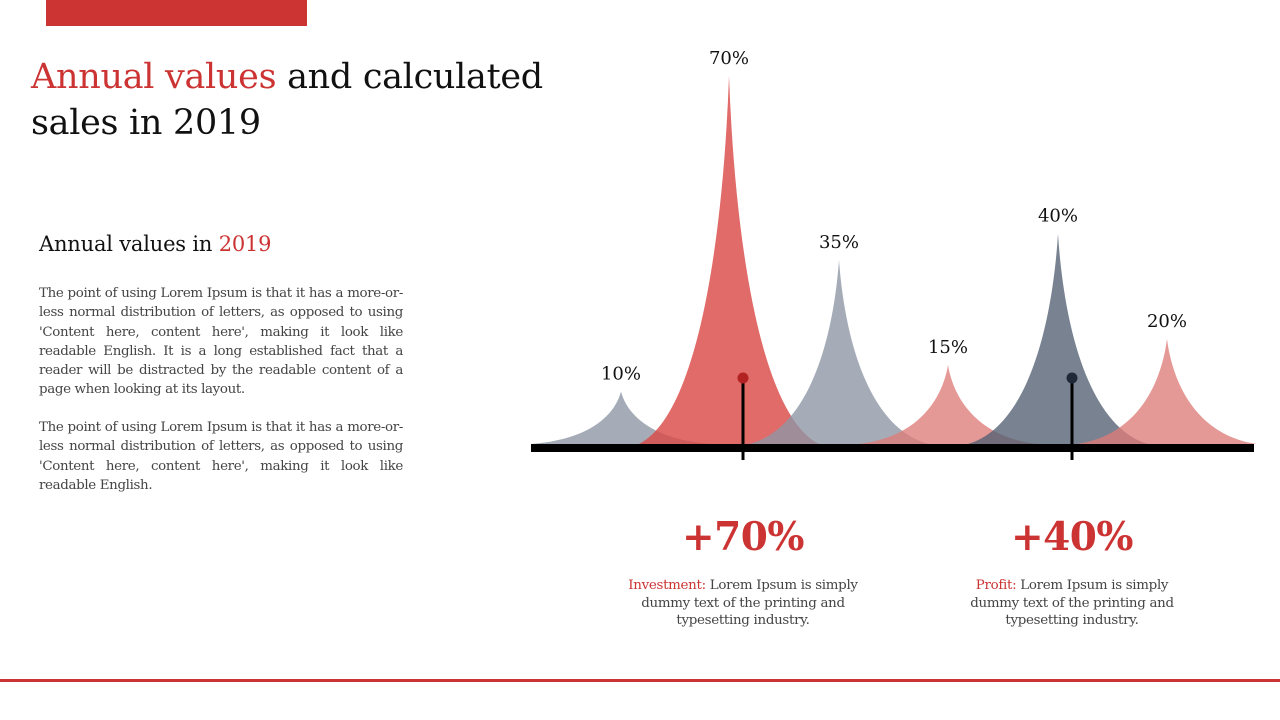 This screenshot has height=720, width=1280. I want to click on peak-label: 20%, so click(1167, 321).